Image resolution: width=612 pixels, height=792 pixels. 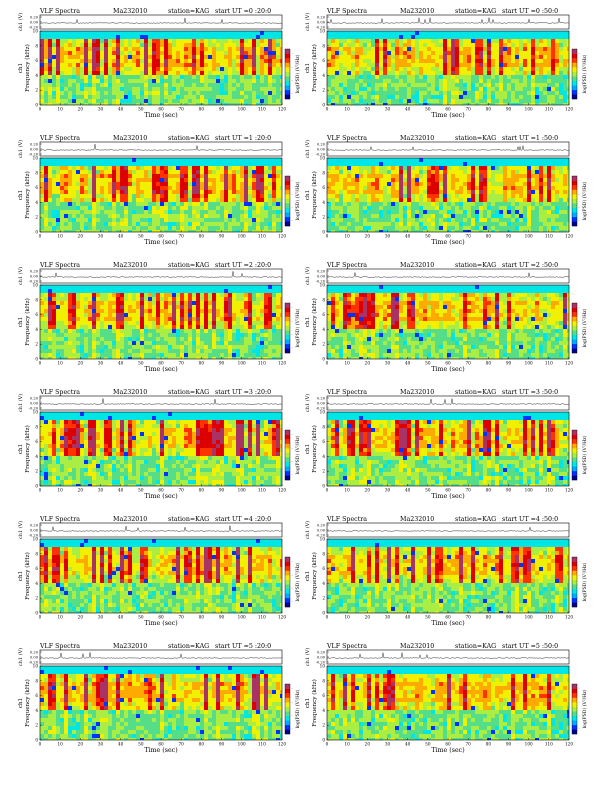 What do you see at coordinates (36, 60) in the screenshot?
I see `y-tick-label: 6` at bounding box center [36, 60].